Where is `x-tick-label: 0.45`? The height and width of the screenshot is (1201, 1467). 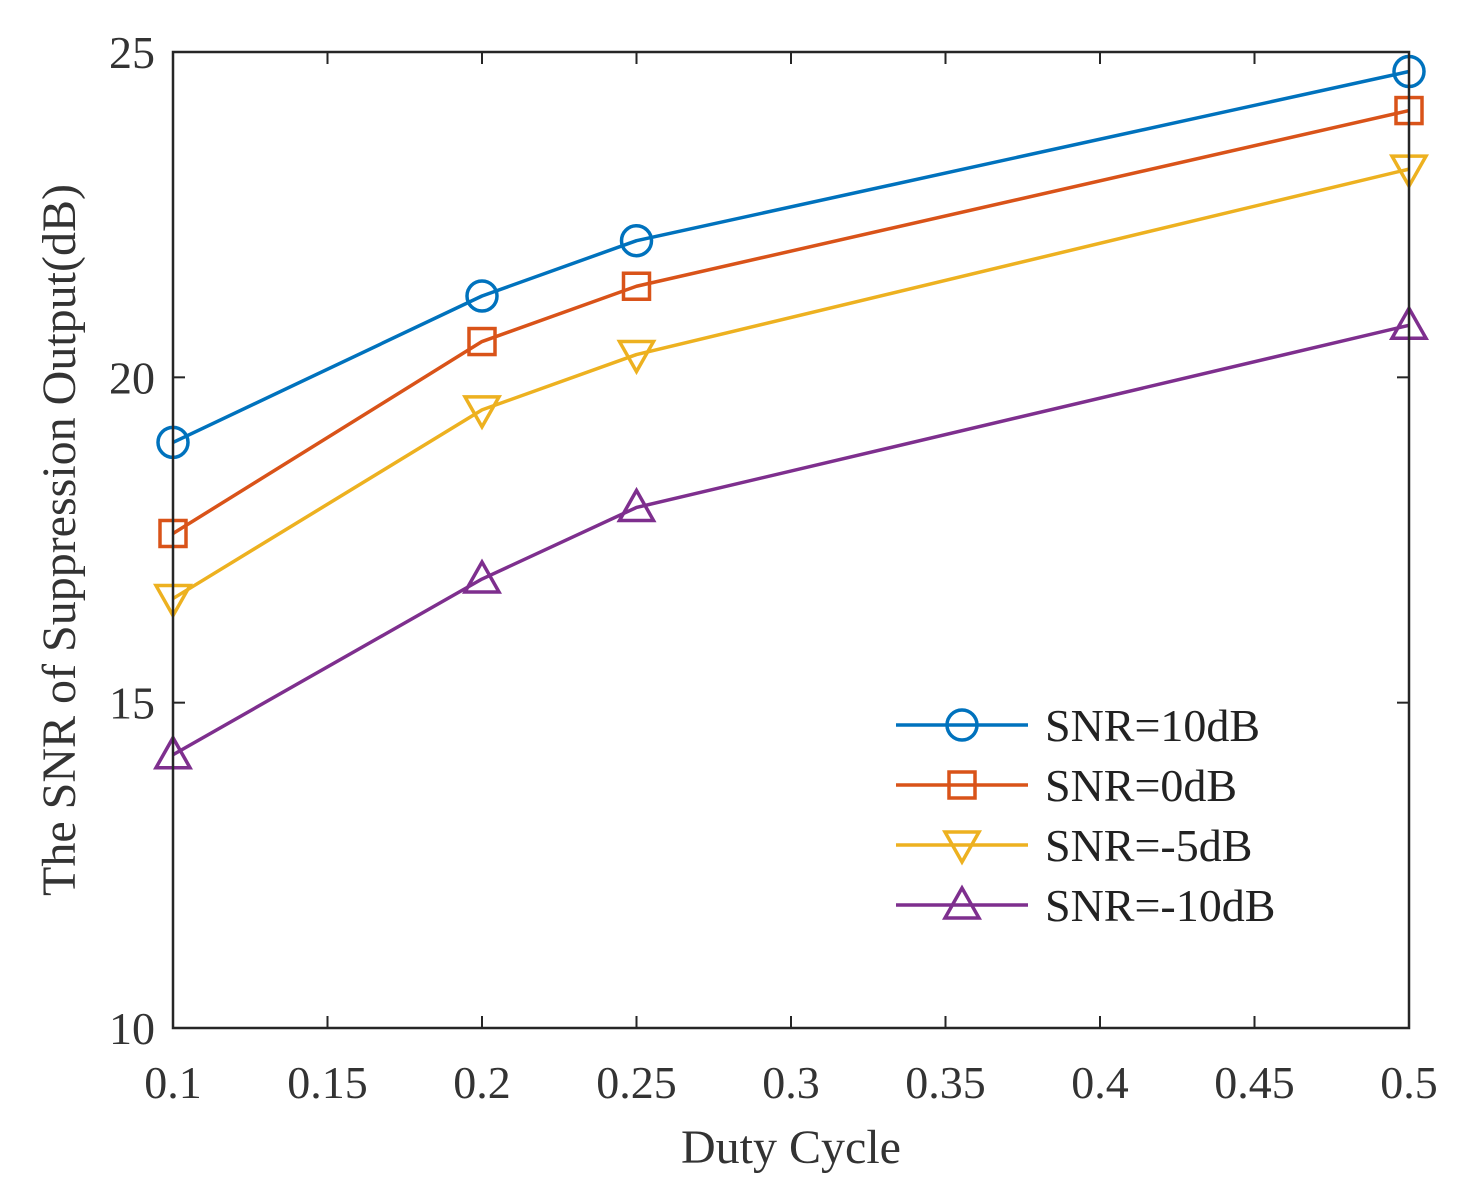 x-tick-label: 0.45 is located at coordinates (1254, 1082).